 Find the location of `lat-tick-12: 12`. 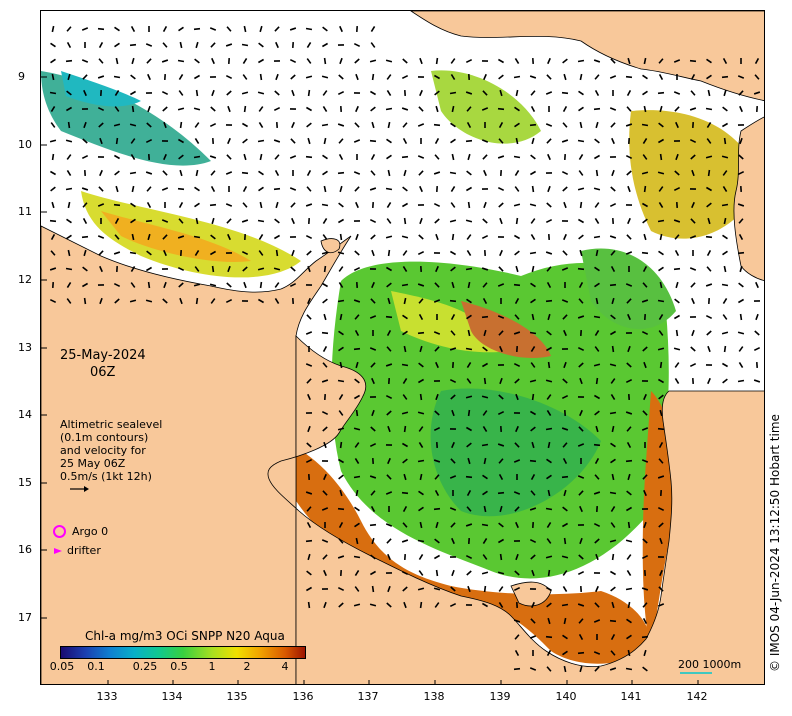

lat-tick-12: 12 is located at coordinates (25, 279).